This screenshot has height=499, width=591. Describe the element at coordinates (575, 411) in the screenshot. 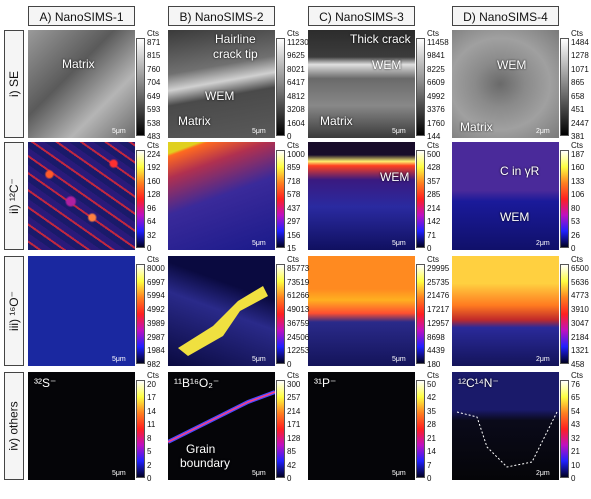

I see `scale-tick-label: 54` at that location.